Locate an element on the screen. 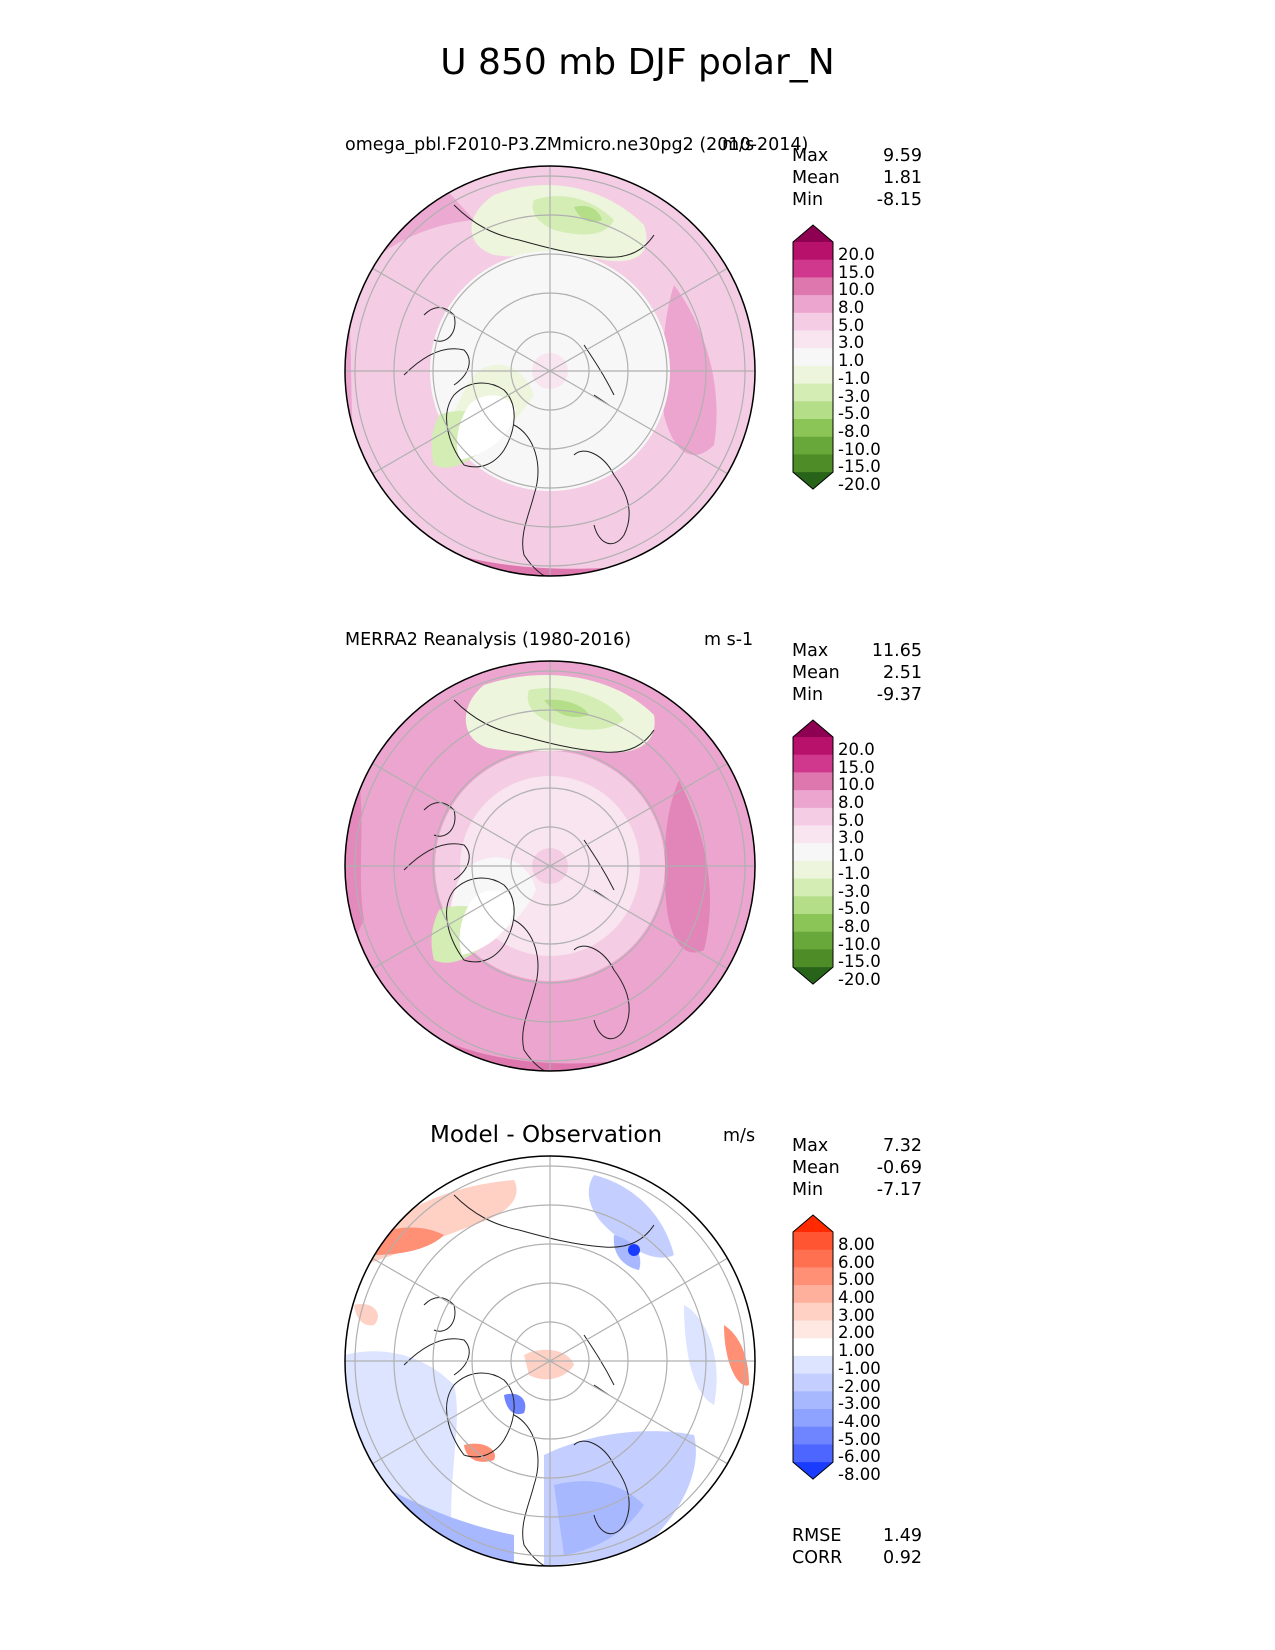 This screenshot has width=1275, height=1650. colorbar-tick-label: 1.00 is located at coordinates (856, 1351).